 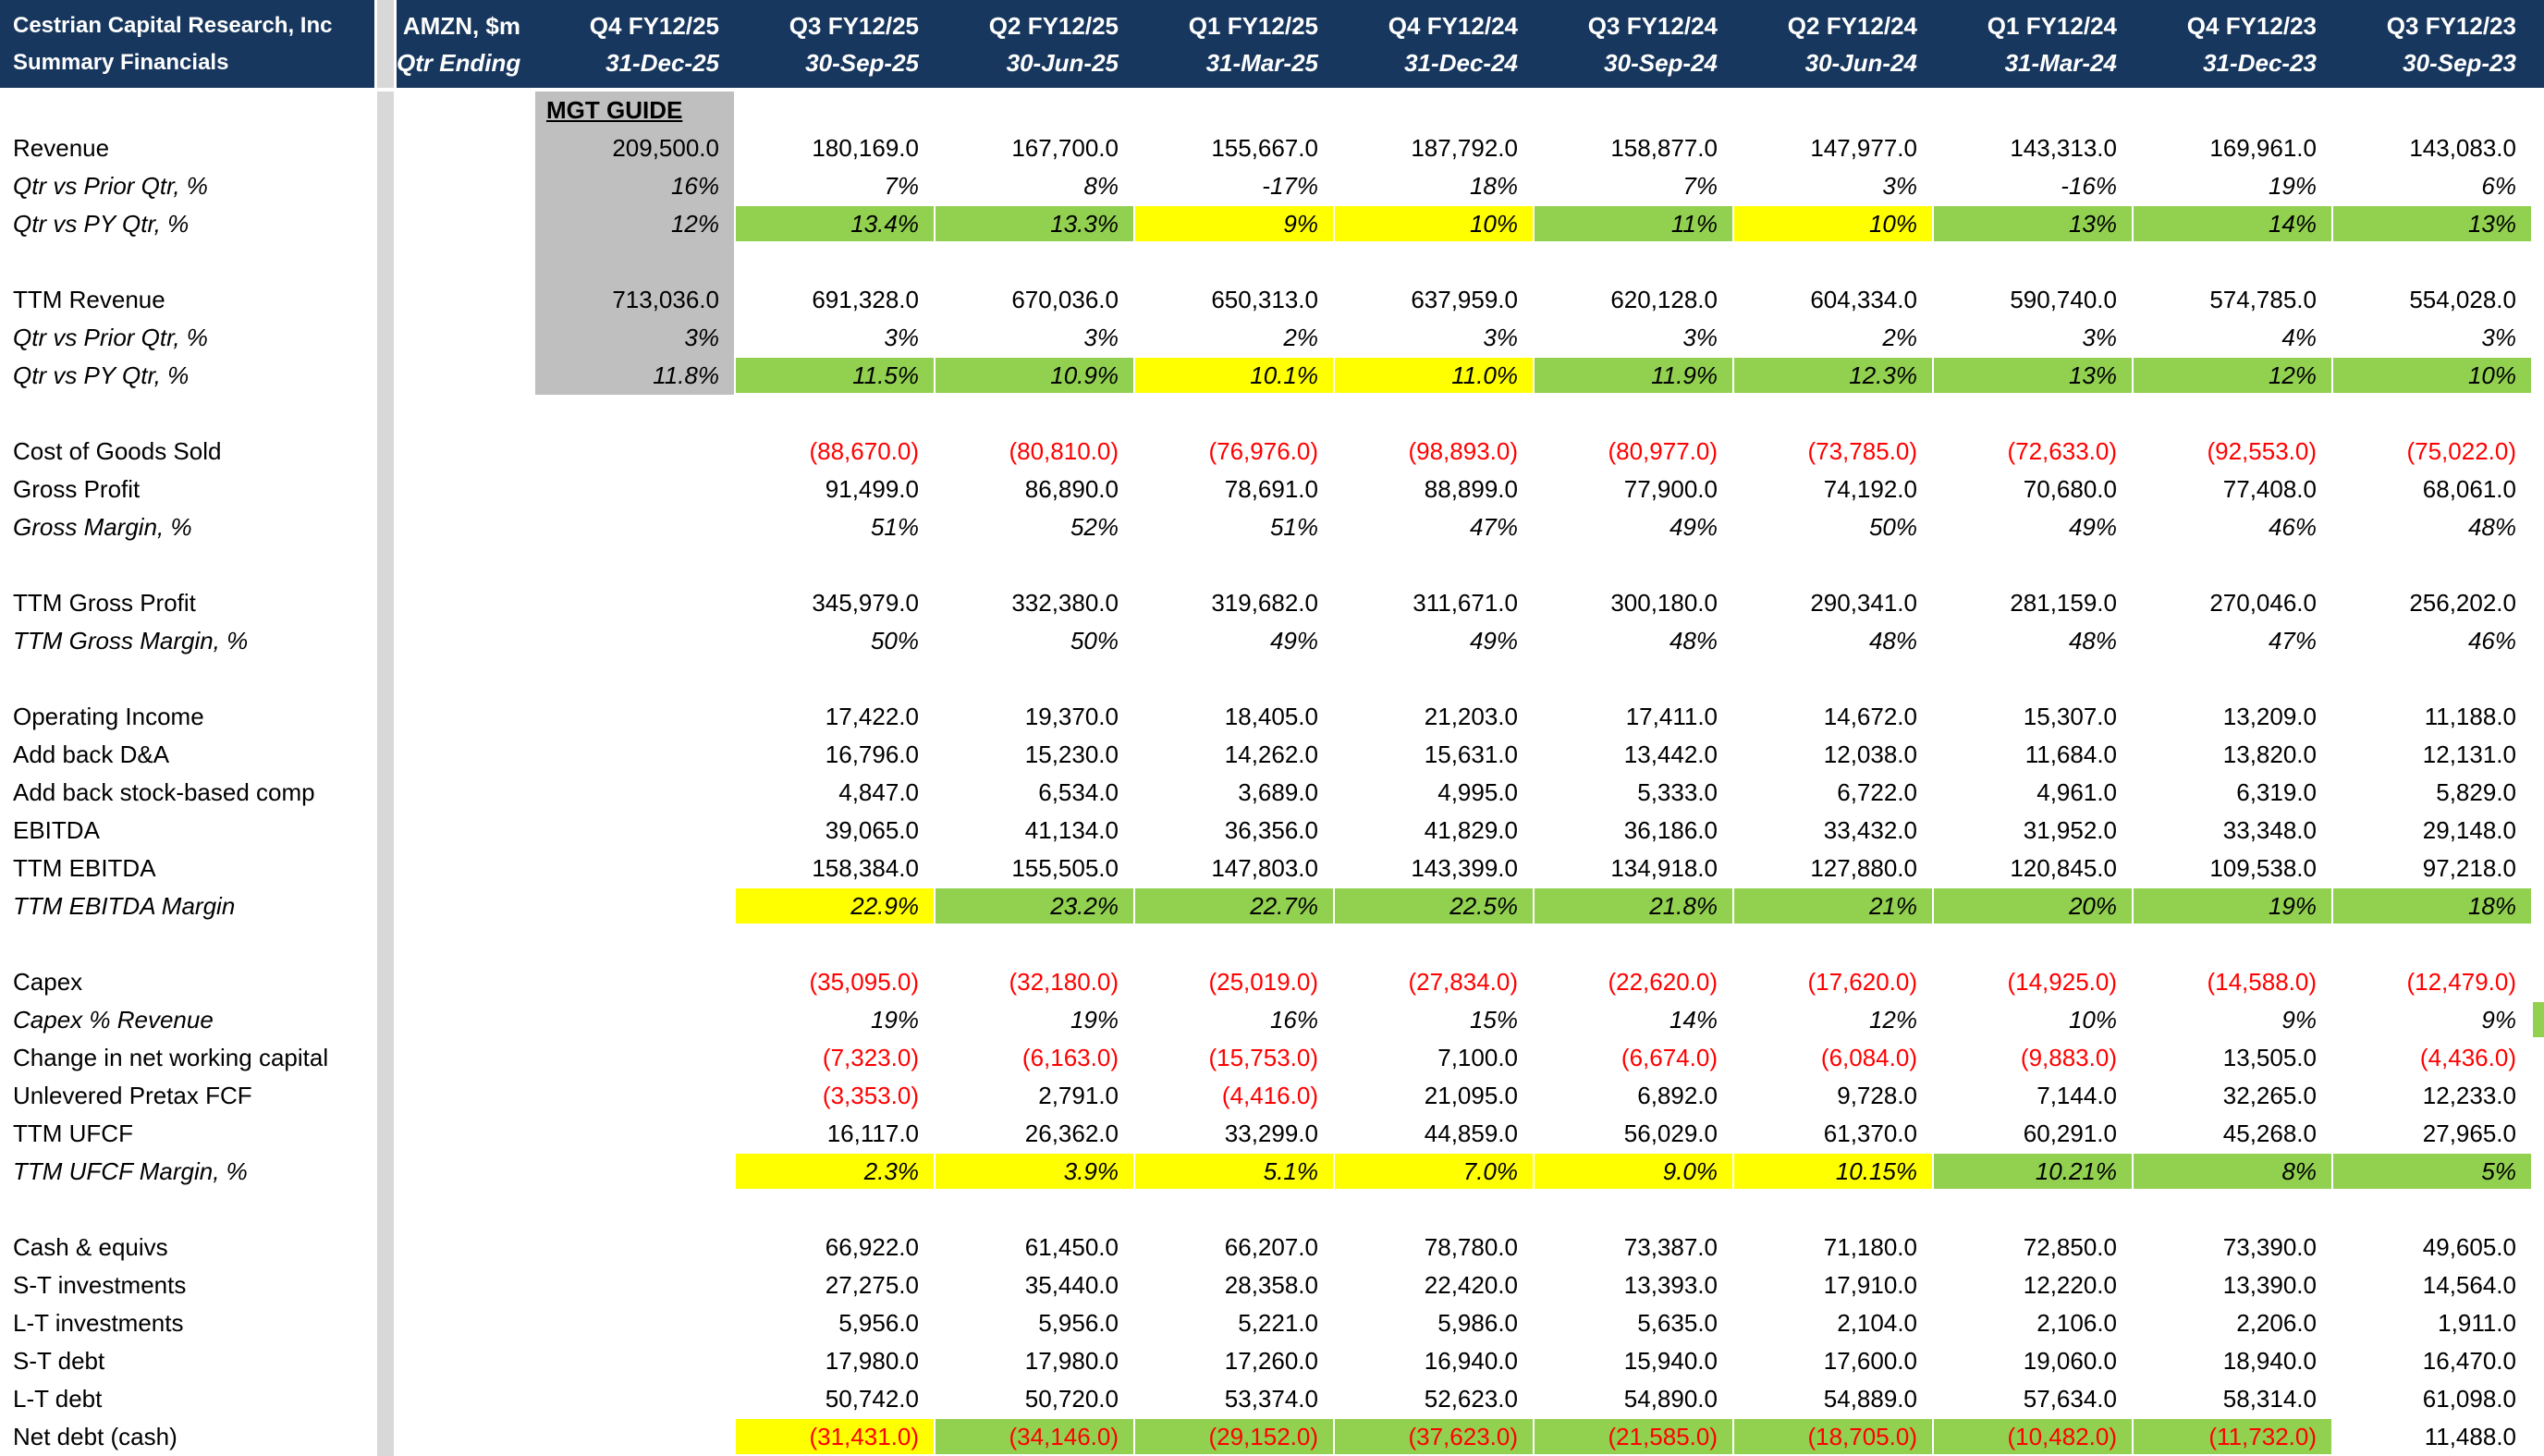 What do you see at coordinates (108, 716) in the screenshot?
I see `row-label: Operating Income` at bounding box center [108, 716].